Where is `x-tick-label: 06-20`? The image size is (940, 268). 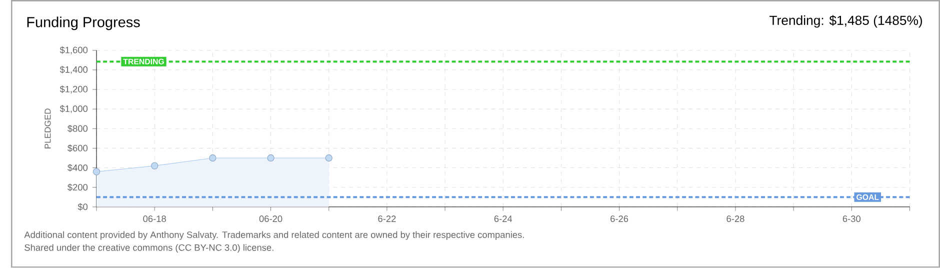 x-tick-label: 06-20 is located at coordinates (270, 219).